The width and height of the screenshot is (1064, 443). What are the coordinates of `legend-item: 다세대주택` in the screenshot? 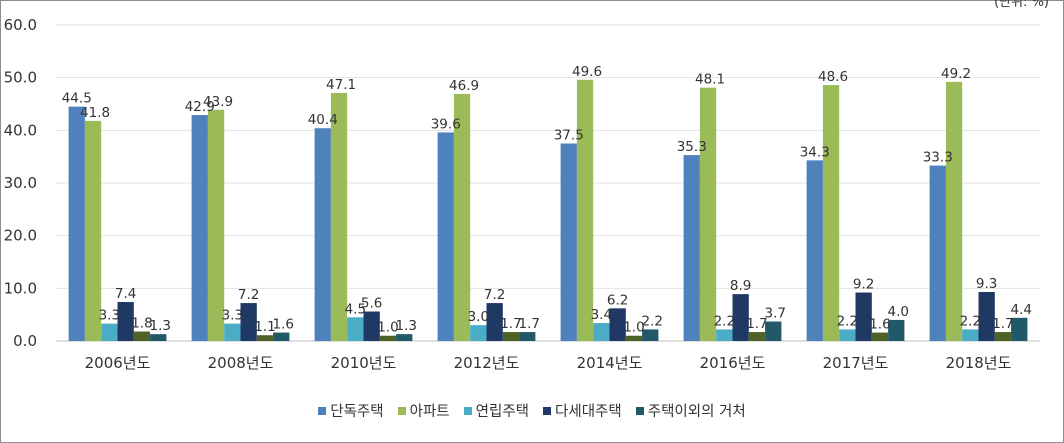 It's located at (582, 410).